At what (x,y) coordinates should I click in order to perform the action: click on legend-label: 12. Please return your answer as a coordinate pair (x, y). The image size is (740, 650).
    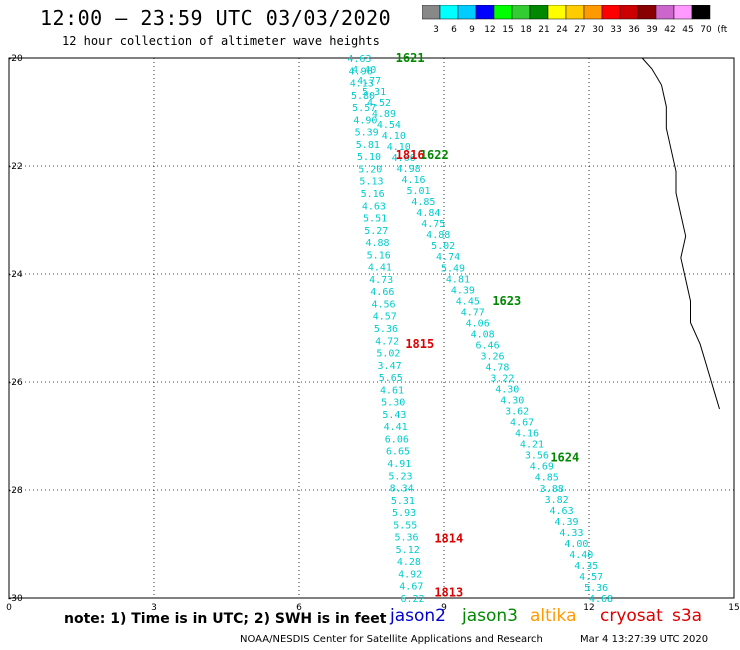
    Looking at the image, I should click on (489, 30).